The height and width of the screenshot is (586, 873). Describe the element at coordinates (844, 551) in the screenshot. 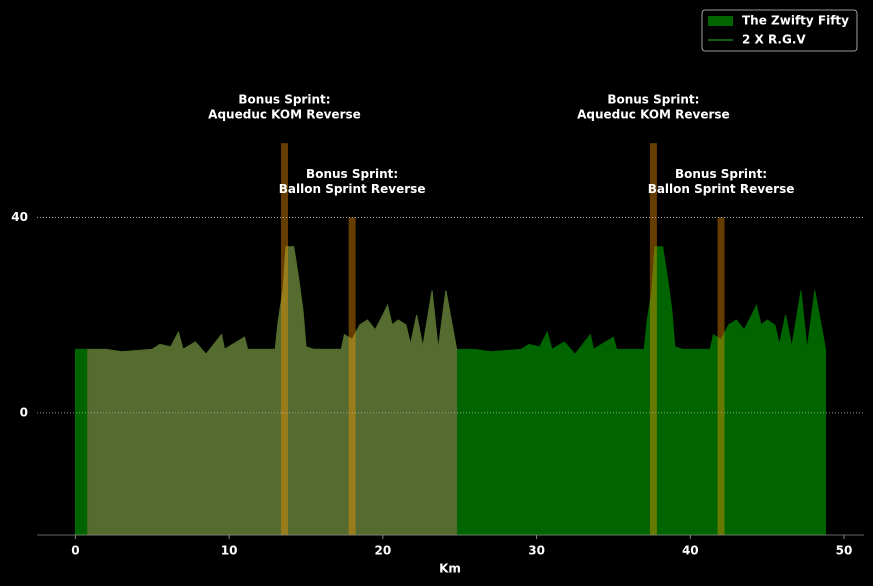

I see `x-tick-label: 50` at that location.